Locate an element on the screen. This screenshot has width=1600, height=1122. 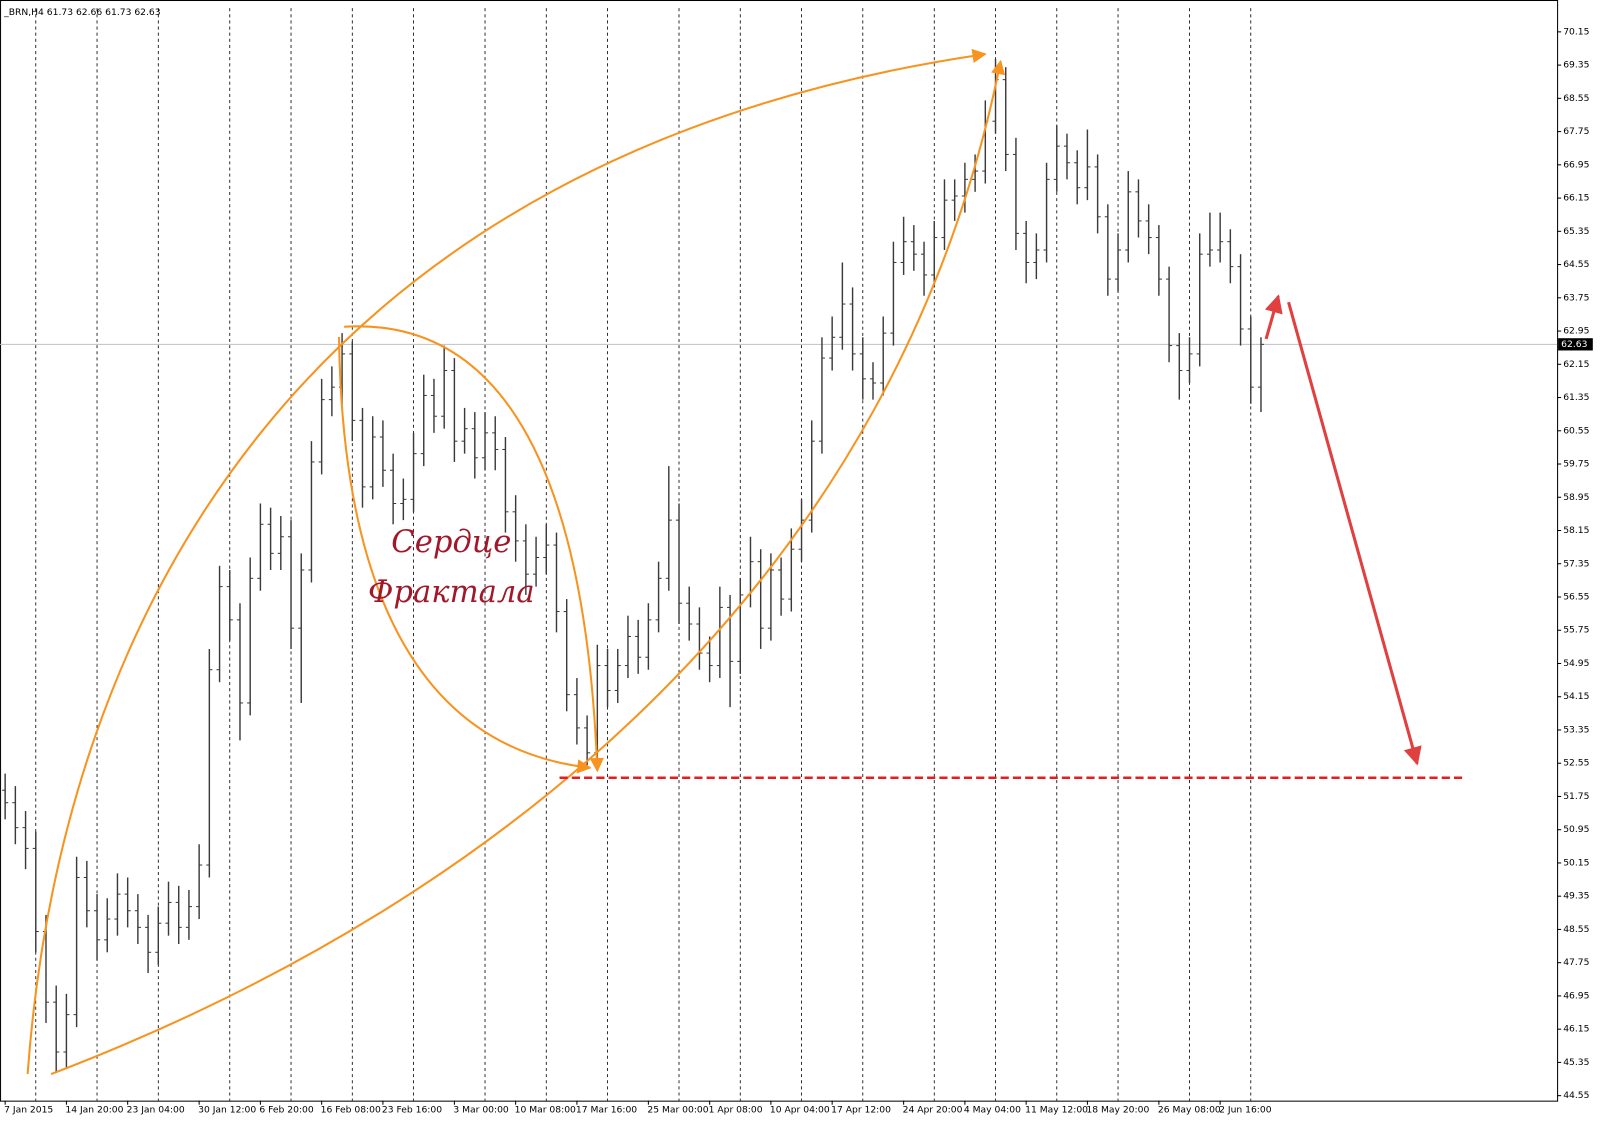
heart-left is located at coordinates (464, 555).